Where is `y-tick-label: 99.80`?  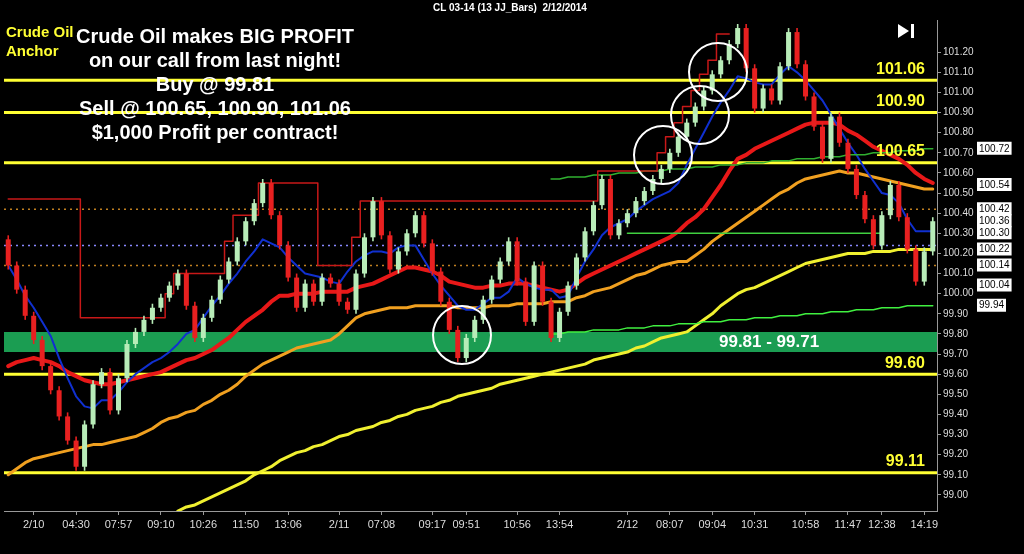
y-tick-label: 99.80 is located at coordinates (956, 333).